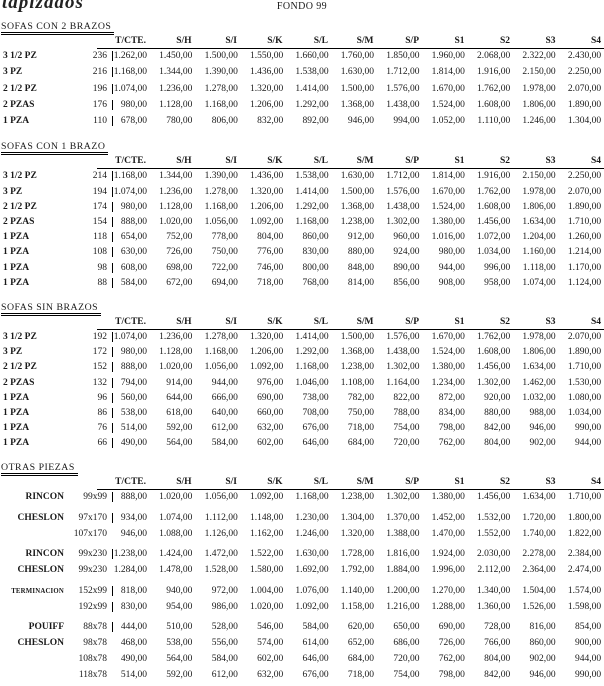 This screenshot has width=604, height=686. I want to click on price-cell: 1.344,00, so click(169, 176).